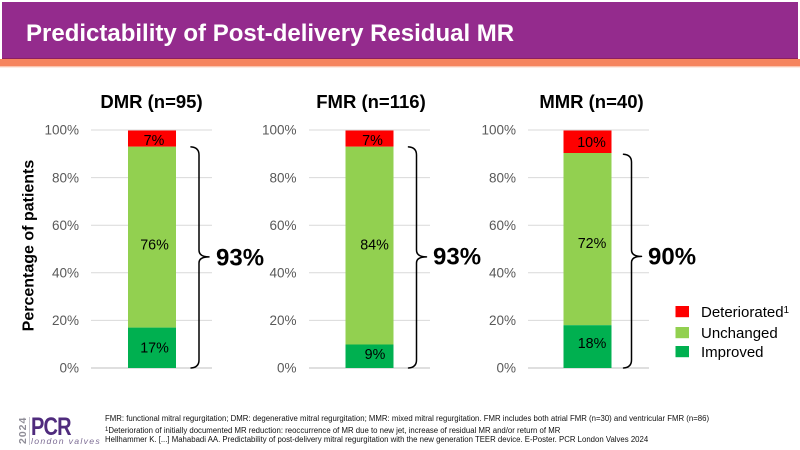 This screenshot has width=800, height=450. What do you see at coordinates (739, 333) in the screenshot?
I see `svg-text: Unchanged` at bounding box center [739, 333].